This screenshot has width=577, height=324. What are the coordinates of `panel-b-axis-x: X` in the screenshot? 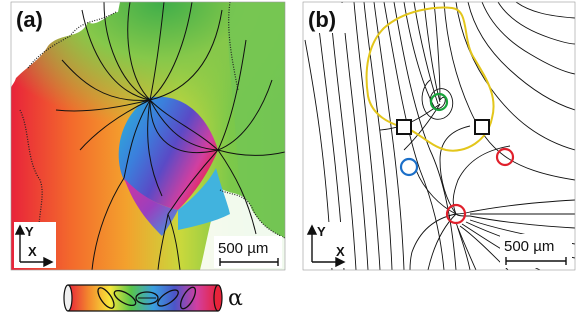 It's located at (340, 251).